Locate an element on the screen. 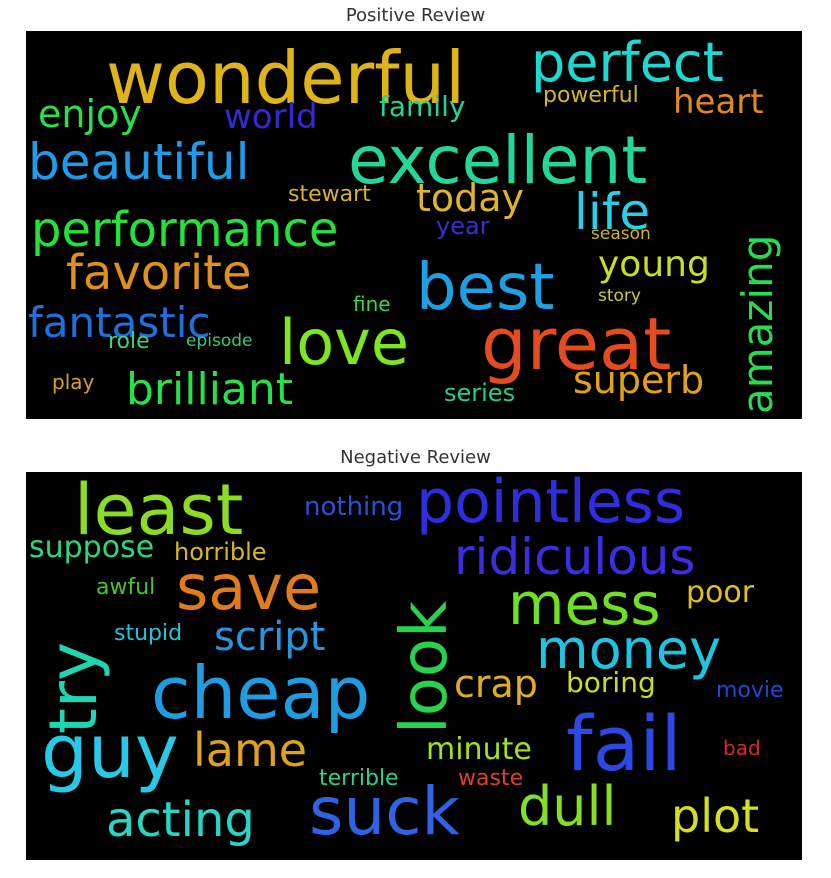 The width and height of the screenshot is (831, 878). positive-word-story: story is located at coordinates (619, 296).